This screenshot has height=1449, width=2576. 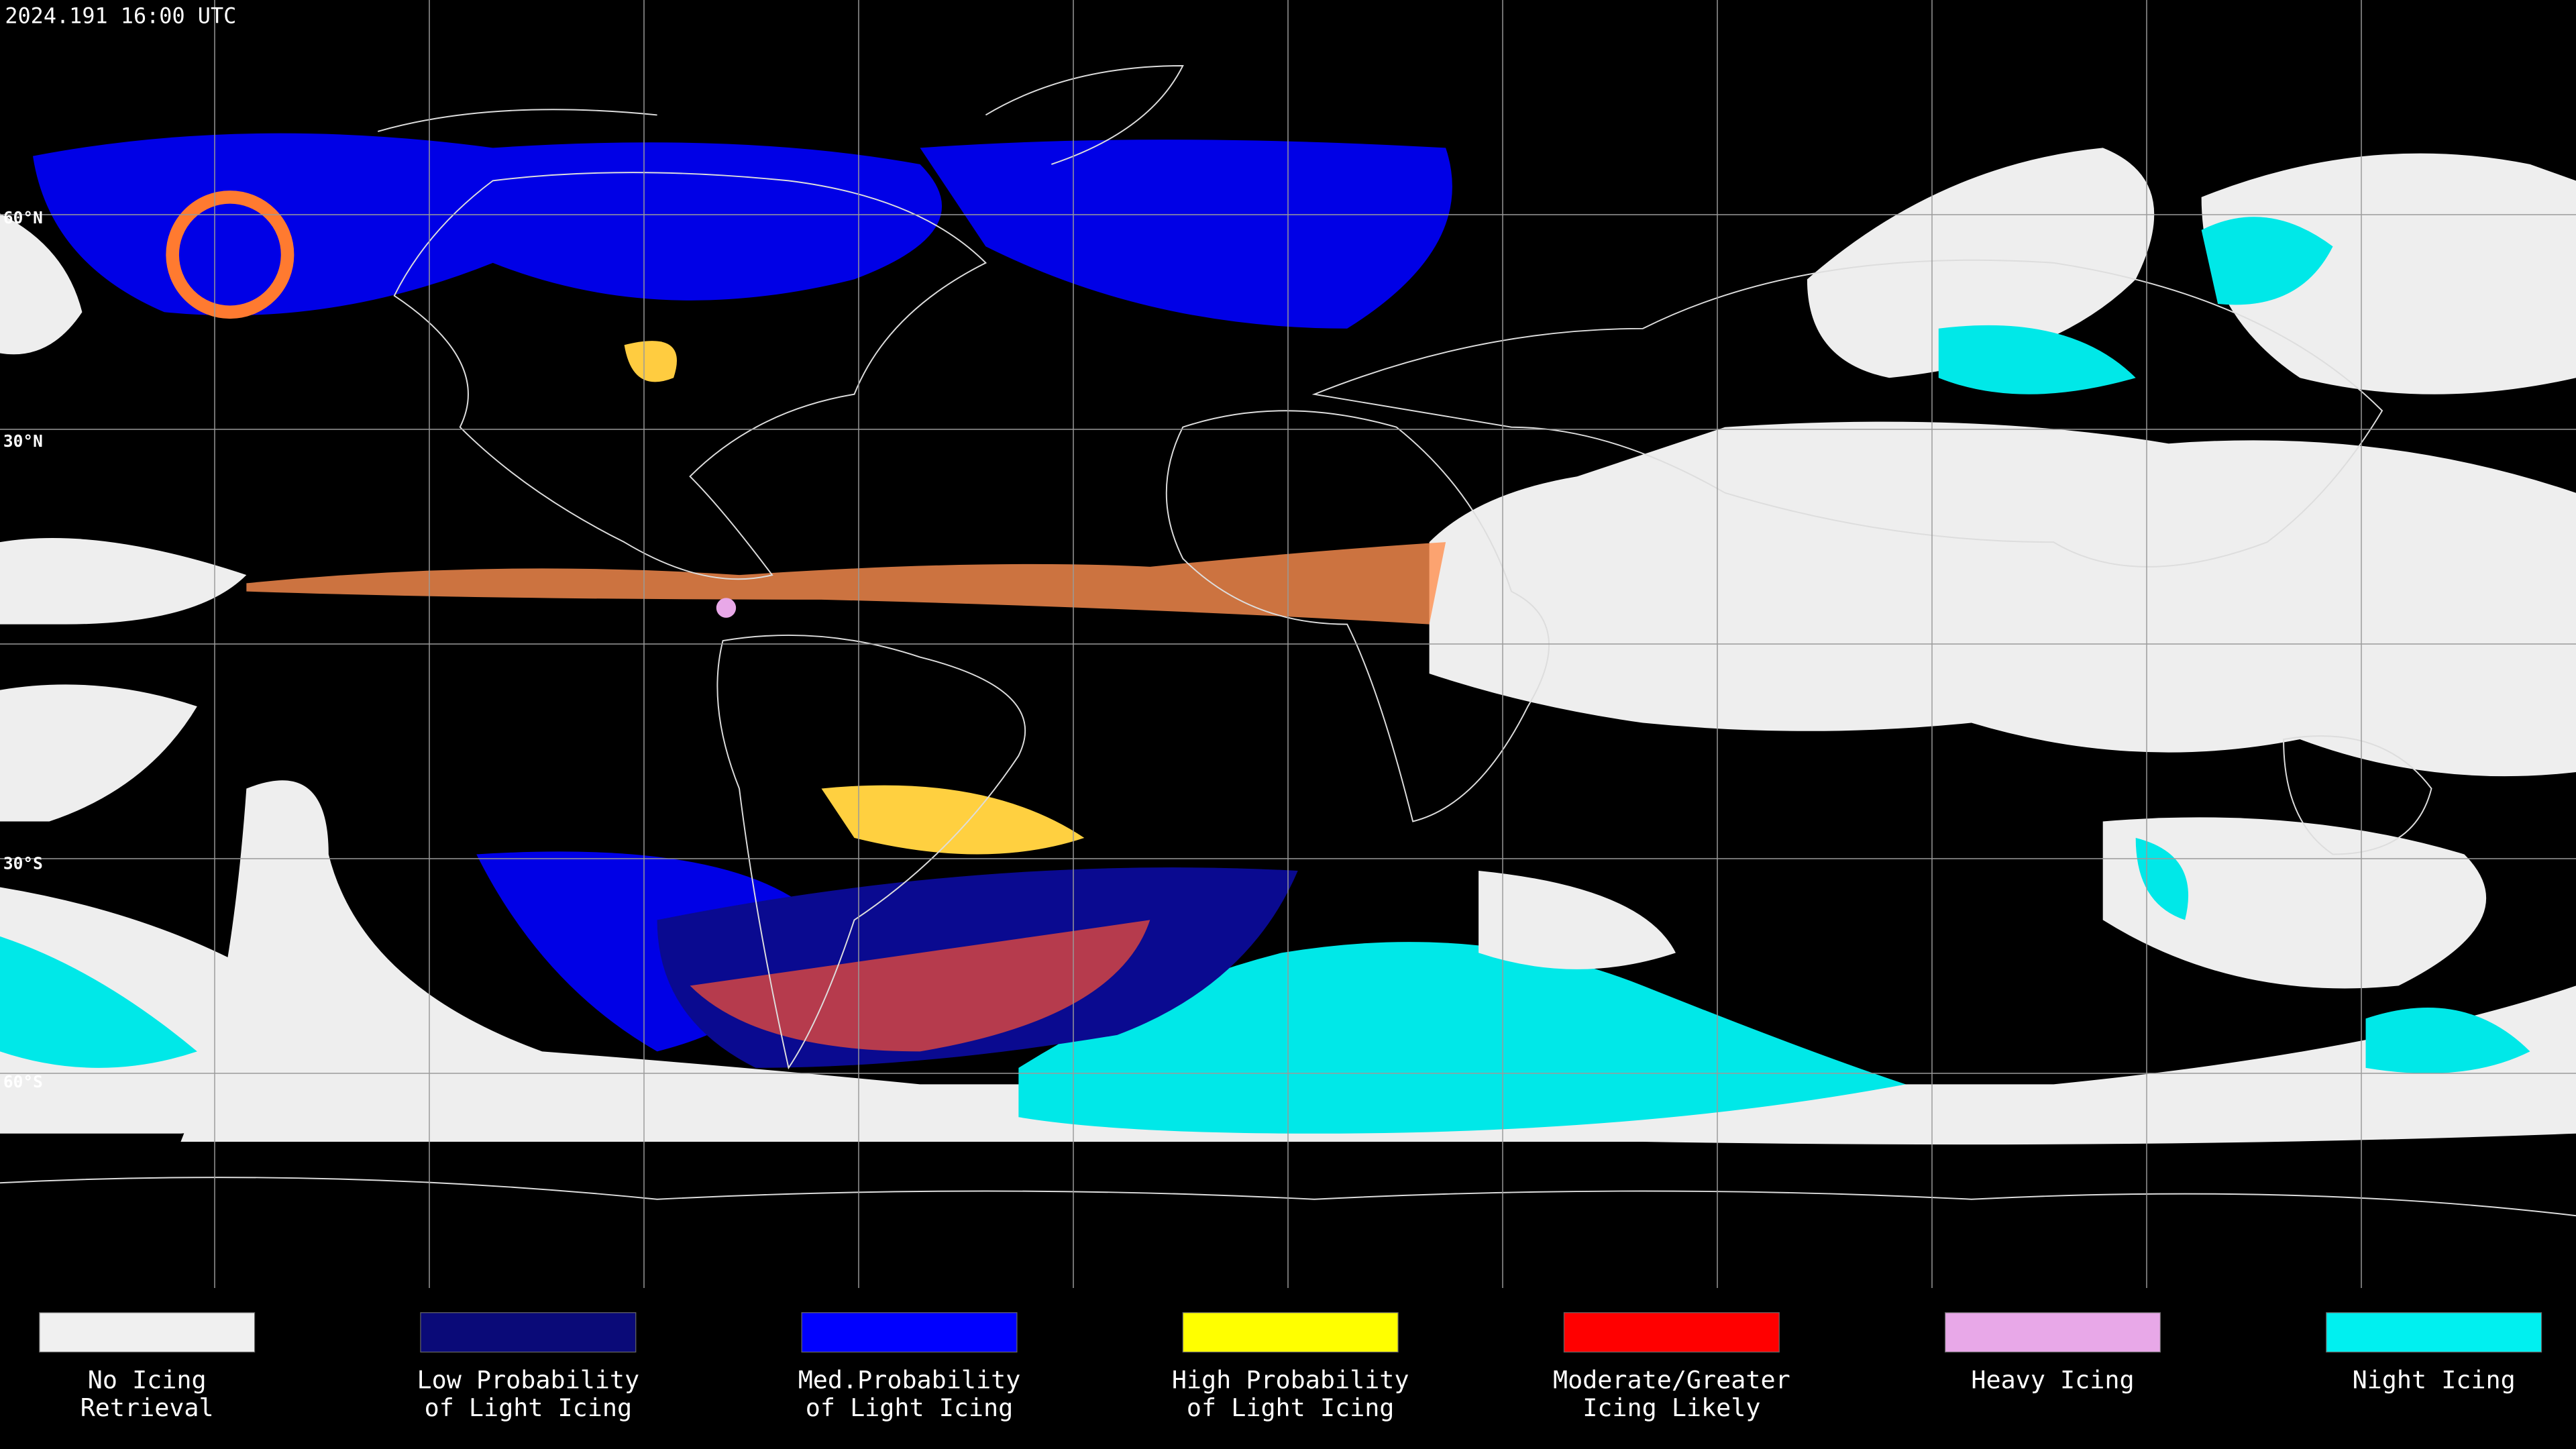 What do you see at coordinates (23, 1081) in the screenshot?
I see `latitude-label: 60°S` at bounding box center [23, 1081].